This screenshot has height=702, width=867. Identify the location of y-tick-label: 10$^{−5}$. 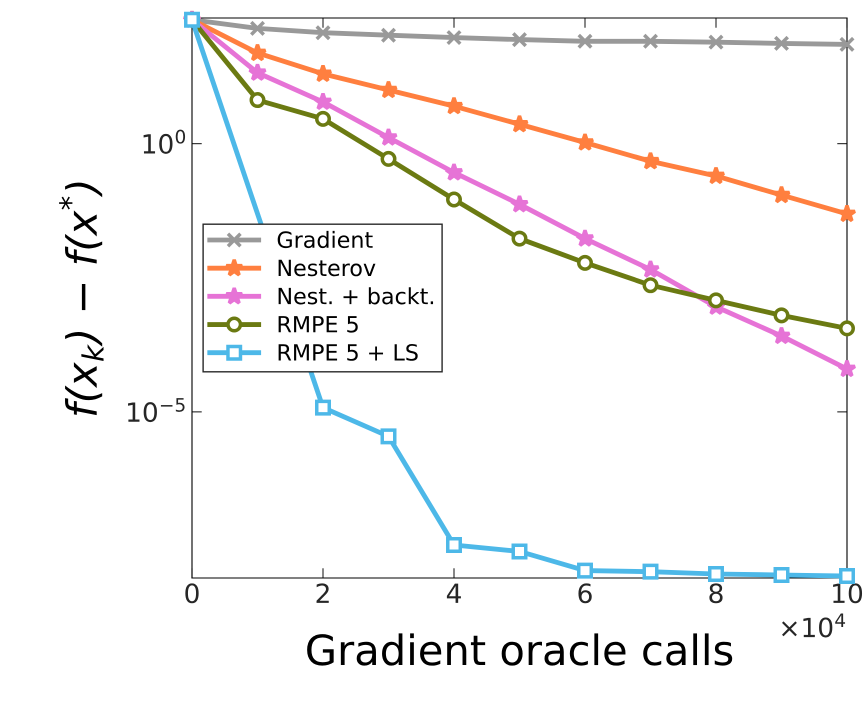
(156, 410).